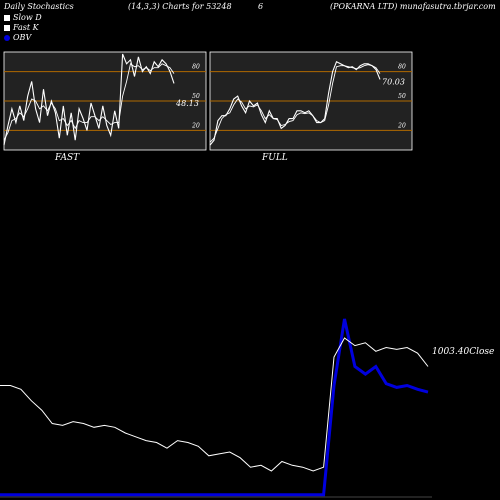 This screenshot has width=500, height=500. I want to click on fast-last-value-label: 48.13, so click(187, 103).